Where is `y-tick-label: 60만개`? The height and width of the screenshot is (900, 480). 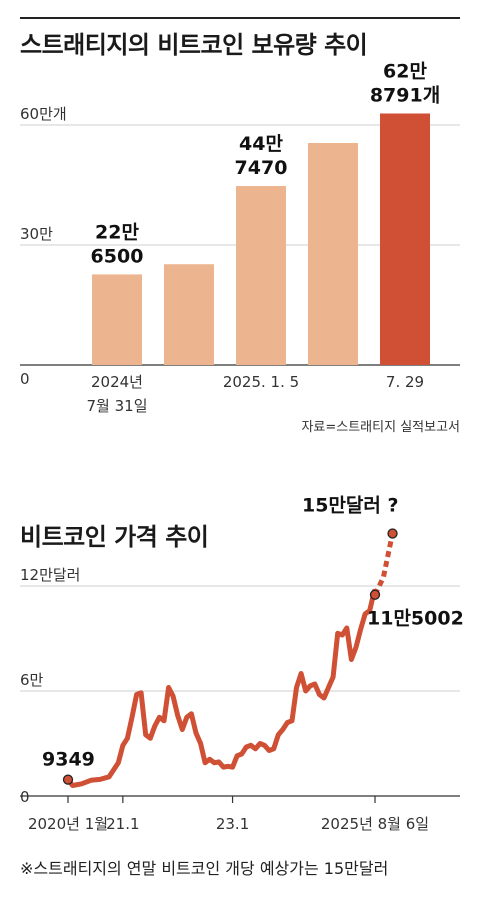
y-tick-label: 60만개 is located at coordinates (43, 114).